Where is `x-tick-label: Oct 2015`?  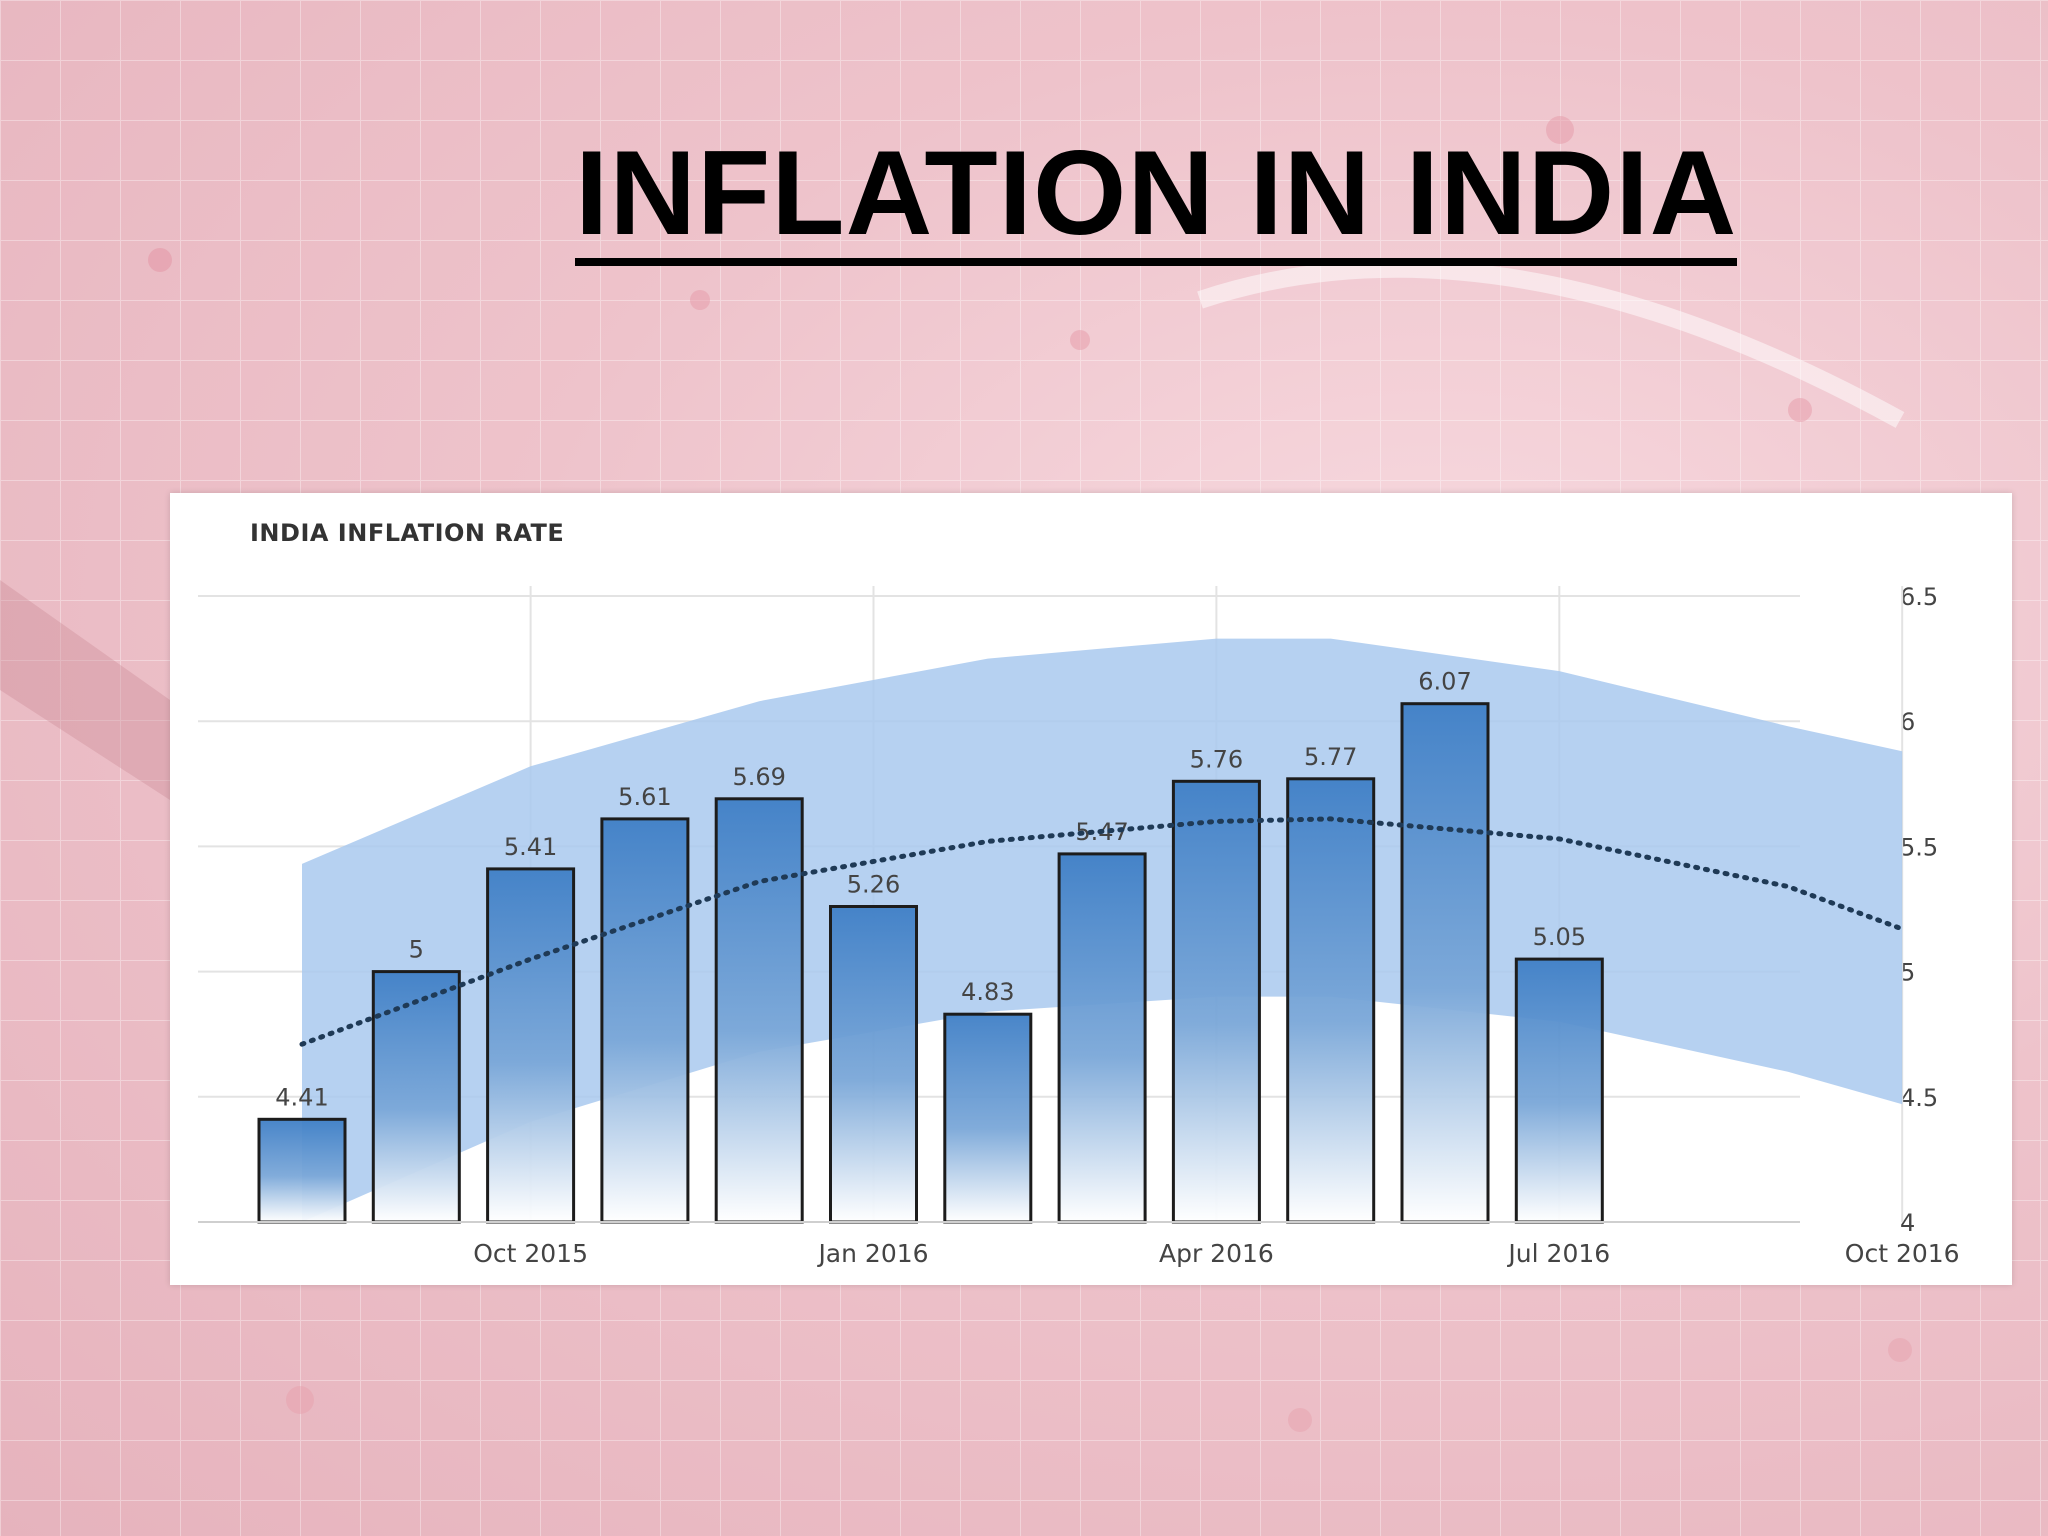
x-tick-label: Oct 2015 is located at coordinates (530, 1253).